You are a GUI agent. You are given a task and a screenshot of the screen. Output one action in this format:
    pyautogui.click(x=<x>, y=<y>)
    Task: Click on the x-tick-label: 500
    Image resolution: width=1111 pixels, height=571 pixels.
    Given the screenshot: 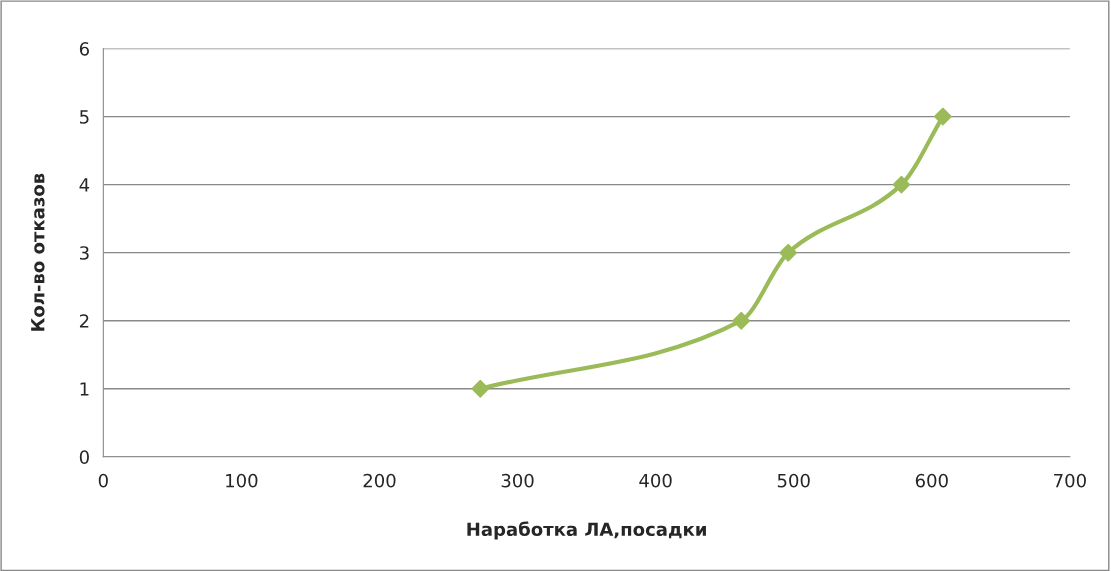 What is the action you would take?
    pyautogui.click(x=793, y=480)
    